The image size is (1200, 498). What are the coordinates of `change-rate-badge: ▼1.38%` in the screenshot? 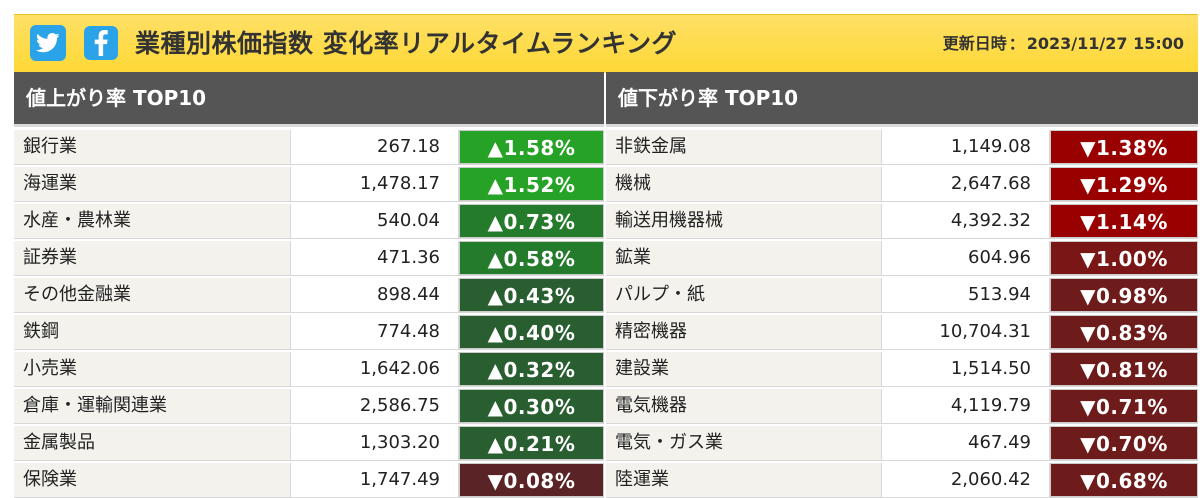 It's located at (1124, 147).